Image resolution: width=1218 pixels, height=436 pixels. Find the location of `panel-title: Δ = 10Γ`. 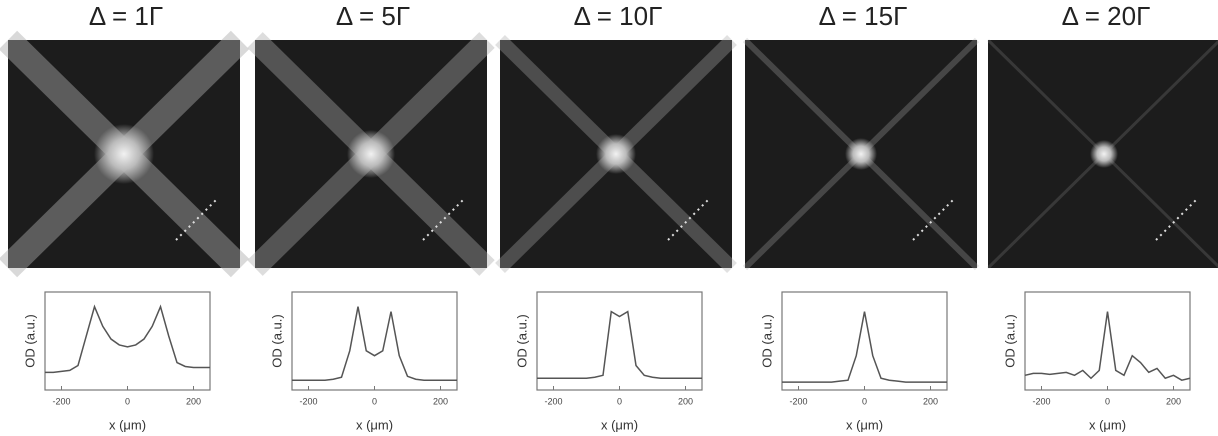

panel-title: Δ = 10Γ is located at coordinates (618, 16).